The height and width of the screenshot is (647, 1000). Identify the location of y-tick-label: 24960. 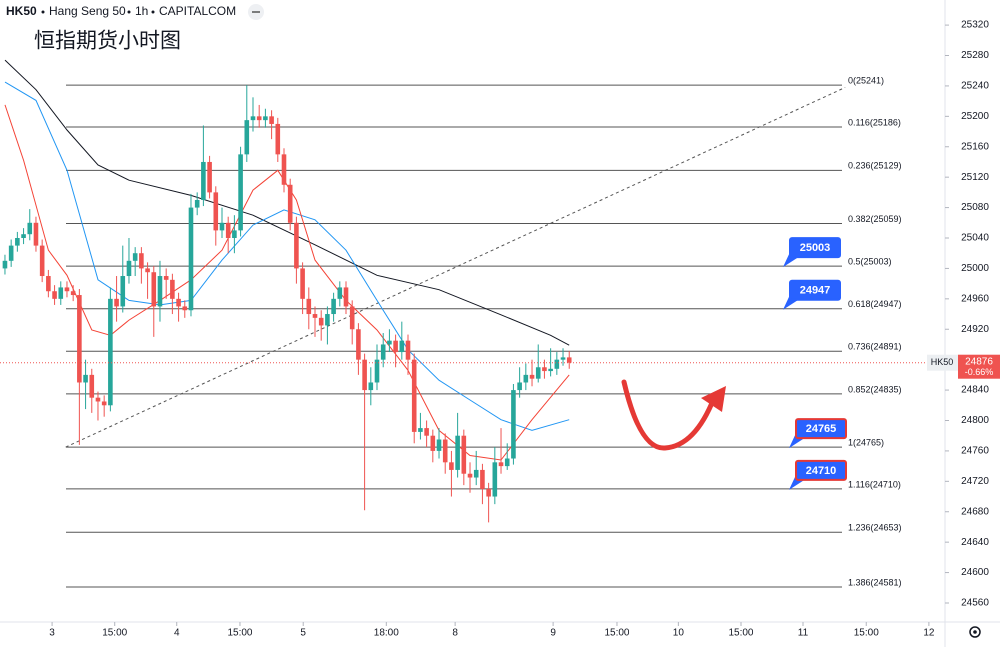
(975, 298).